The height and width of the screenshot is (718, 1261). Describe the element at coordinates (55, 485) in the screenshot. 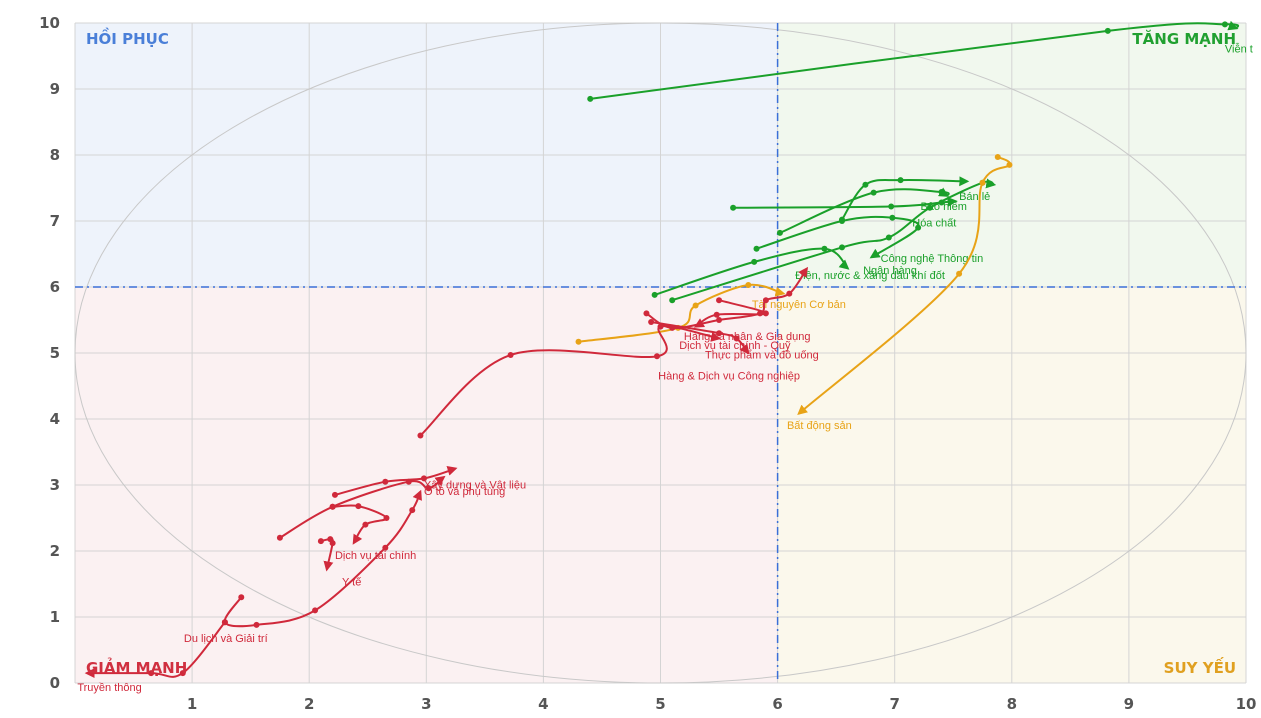

I see `y-tick-label: 3` at that location.